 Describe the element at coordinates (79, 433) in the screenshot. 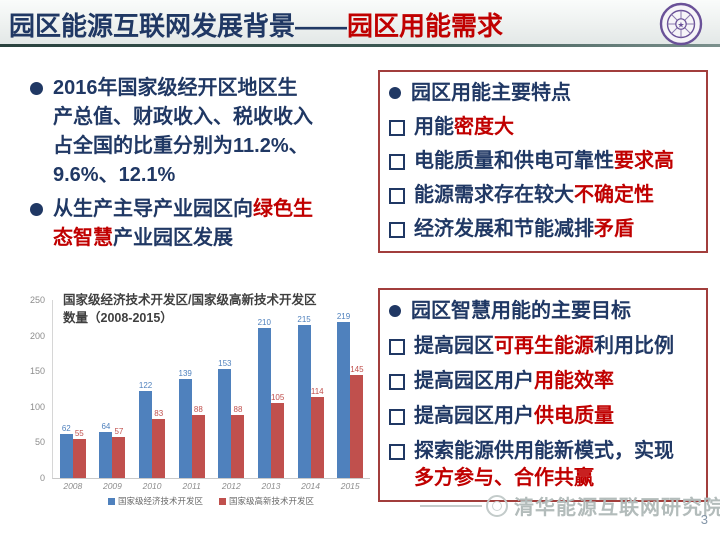

I see `bar-value-label: 55` at that location.